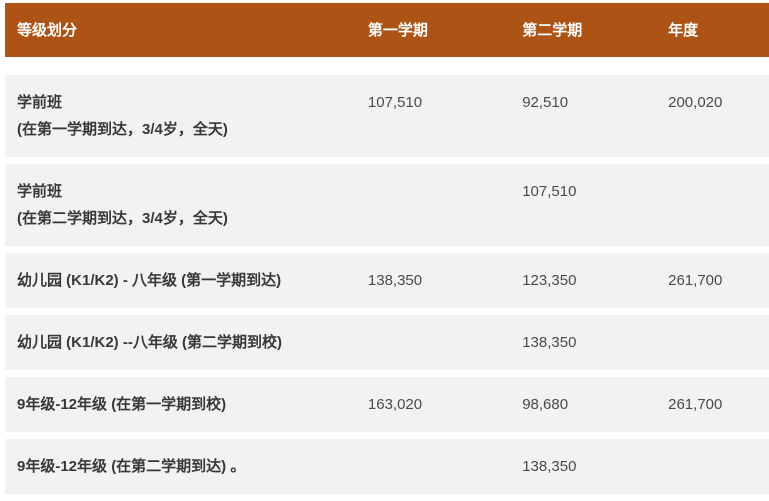  I want to click on row-label-line1: 9年级-12年级 (在第二学期到达) 。, so click(131, 466).